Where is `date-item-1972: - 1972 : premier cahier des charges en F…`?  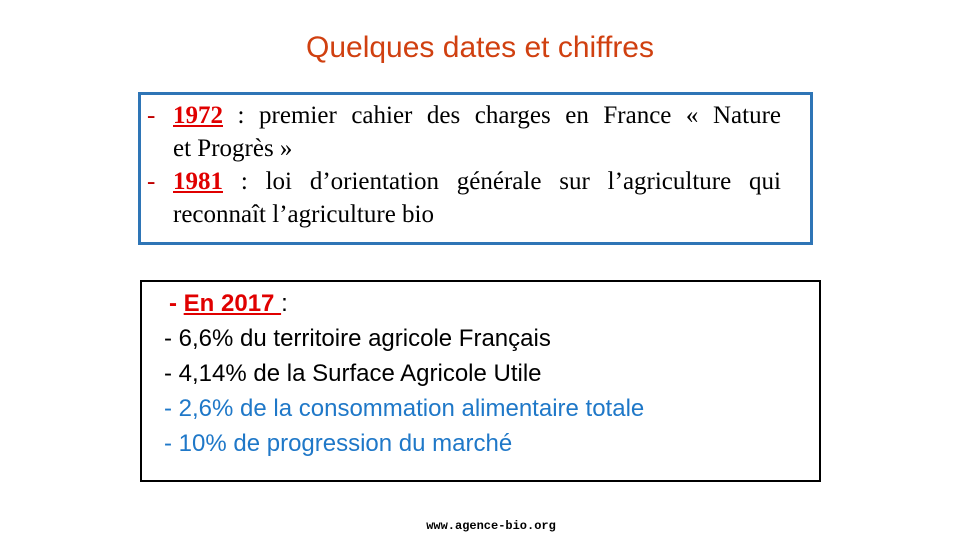
date-item-1972: - 1972 : premier cahier des charges en F… is located at coordinates (475, 115).